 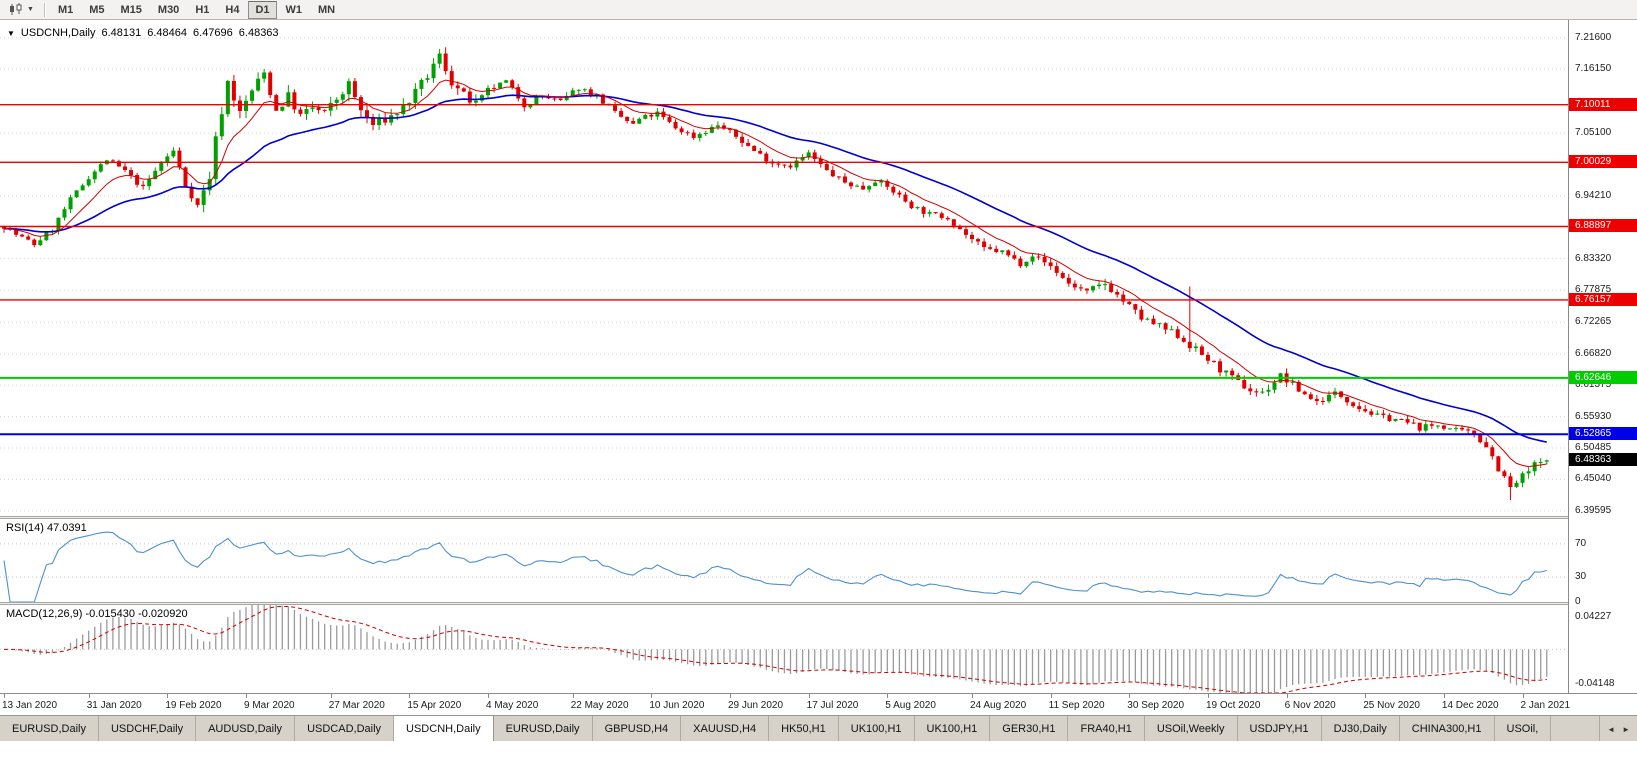 What do you see at coordinates (1593, 479) in the screenshot?
I see `price-scale-label: 6.45040` at bounding box center [1593, 479].